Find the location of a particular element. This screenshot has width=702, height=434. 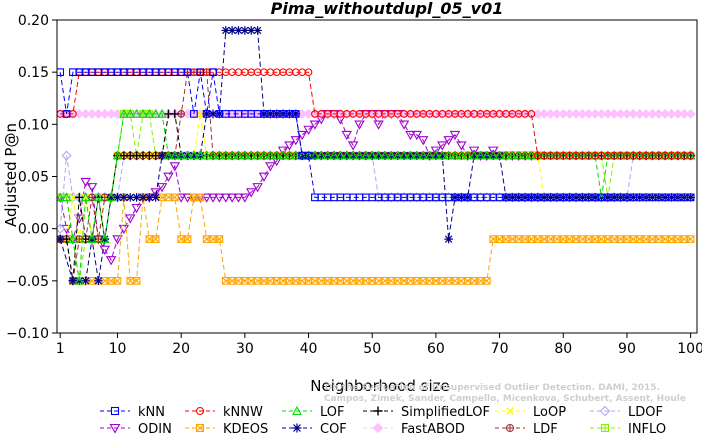

y-tick-label: 0.00 is located at coordinates (33, 230).